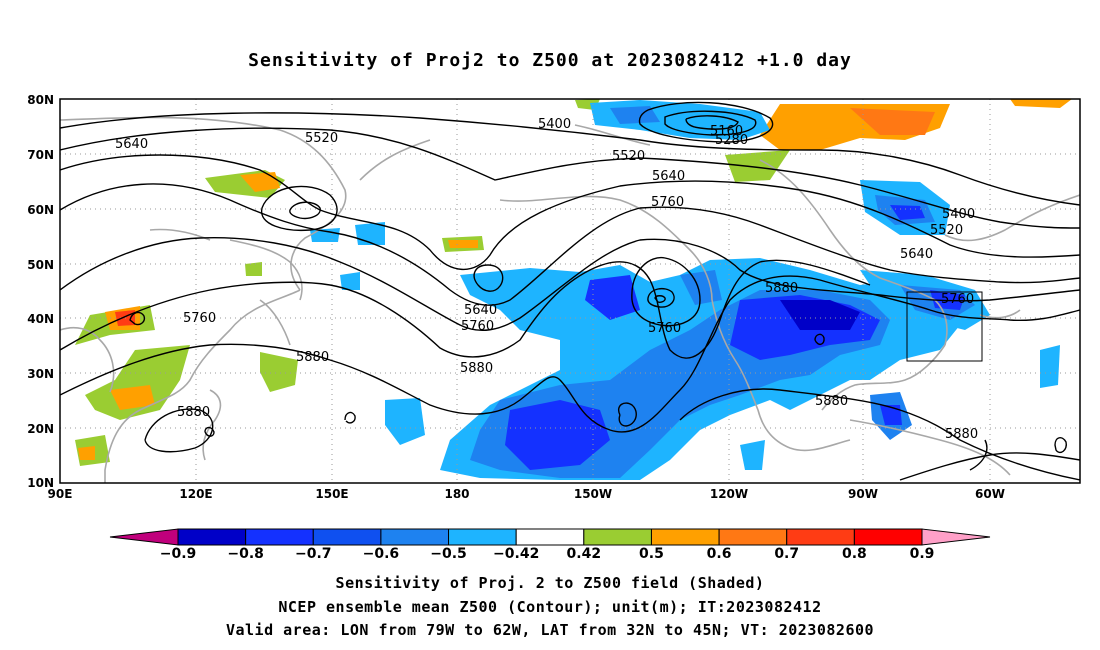 The width and height of the screenshot is (1100, 650). What do you see at coordinates (516, 554) in the screenshot?
I see `colorbar-tick-label: −0.42` at bounding box center [516, 554].